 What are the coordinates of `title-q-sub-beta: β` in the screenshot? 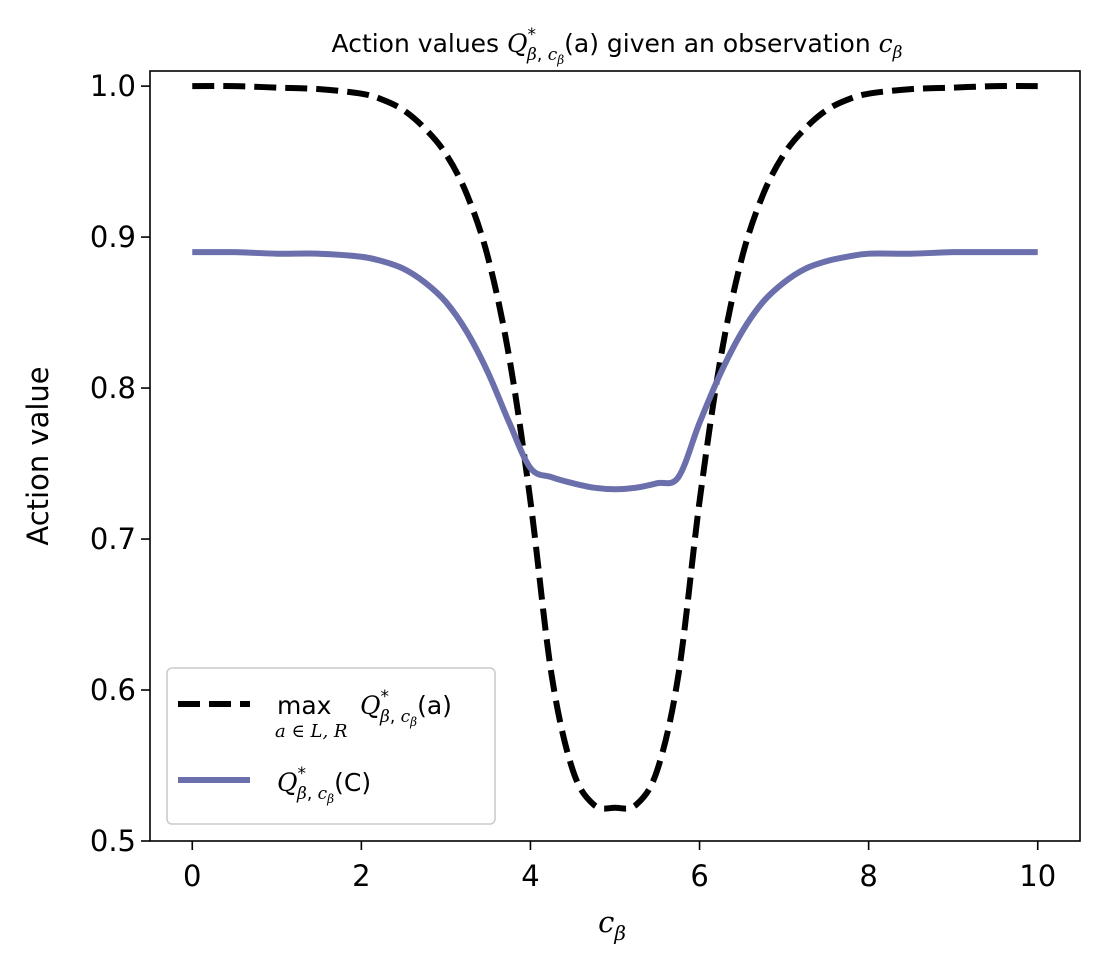 It's located at (531, 55).